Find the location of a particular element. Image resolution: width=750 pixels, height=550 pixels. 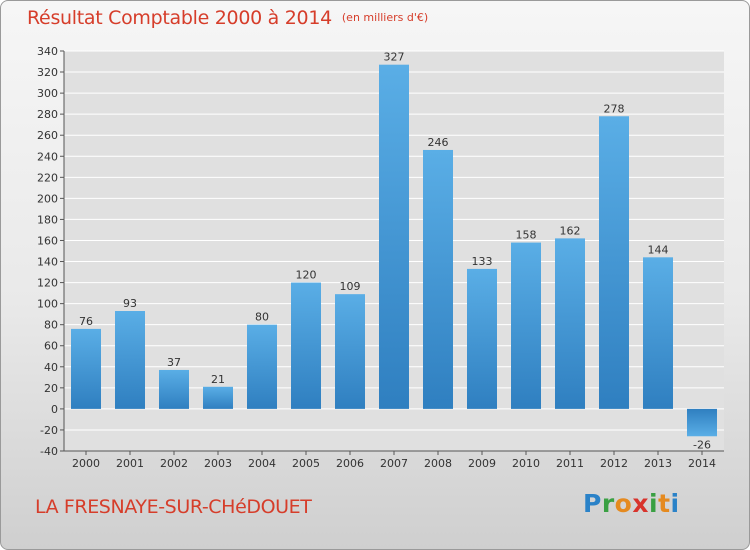

logo-letter: x is located at coordinates (640, 503).